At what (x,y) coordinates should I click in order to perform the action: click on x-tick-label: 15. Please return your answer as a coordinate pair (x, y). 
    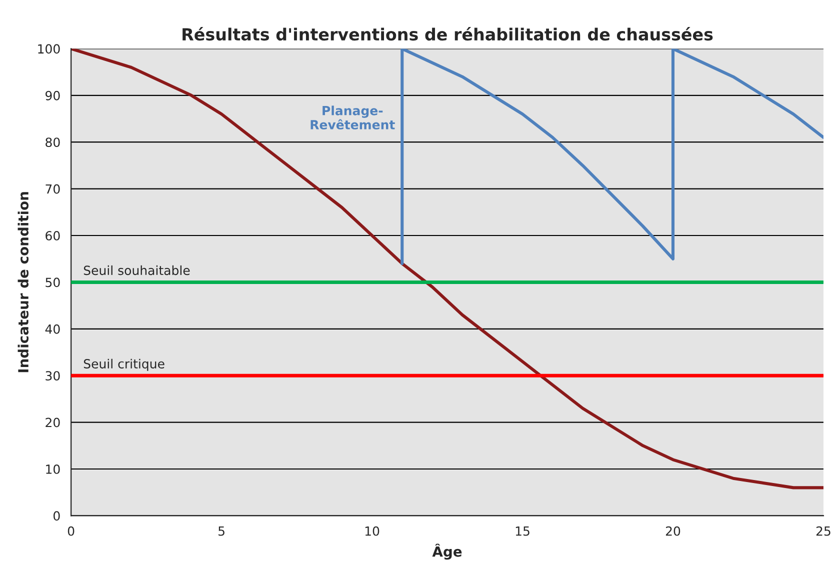
    Looking at the image, I should click on (523, 531).